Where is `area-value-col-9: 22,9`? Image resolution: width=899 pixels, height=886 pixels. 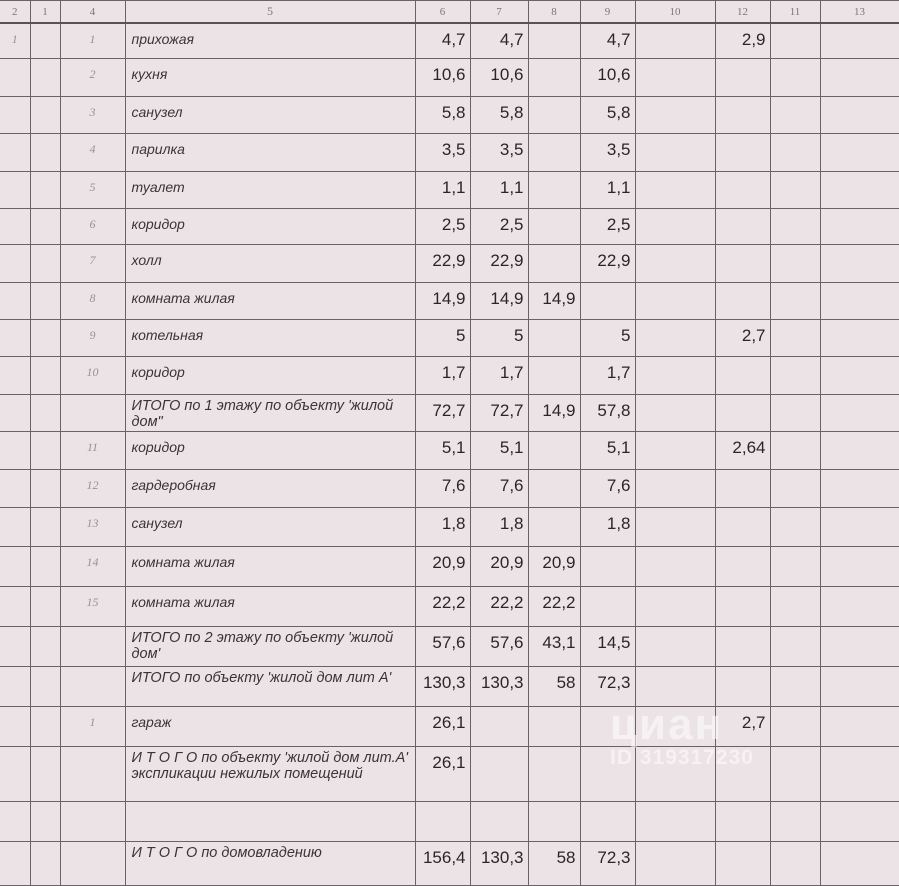 area-value-col-9: 22,9 is located at coordinates (607, 263).